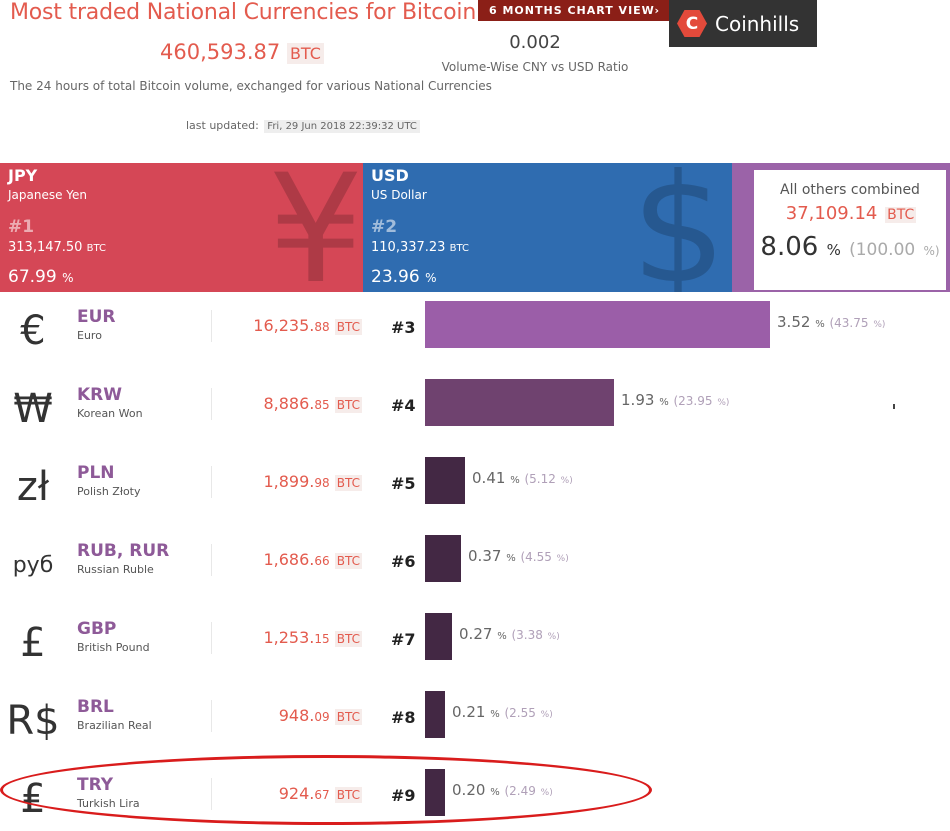  What do you see at coordinates (675, 400) in the screenshot?
I see `currency-percent: 1.93 % (23.95 %)` at bounding box center [675, 400].